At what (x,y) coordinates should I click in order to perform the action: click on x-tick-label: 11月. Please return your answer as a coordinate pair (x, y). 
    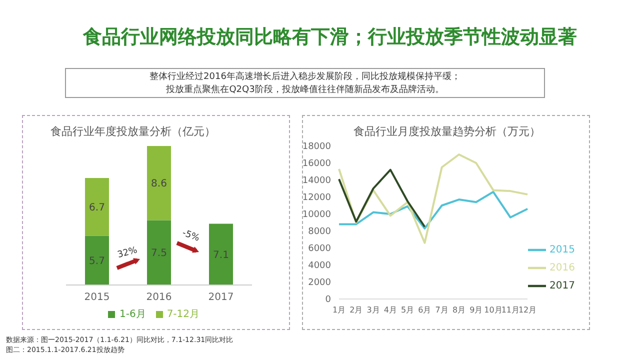
    Looking at the image, I should click on (510, 310).